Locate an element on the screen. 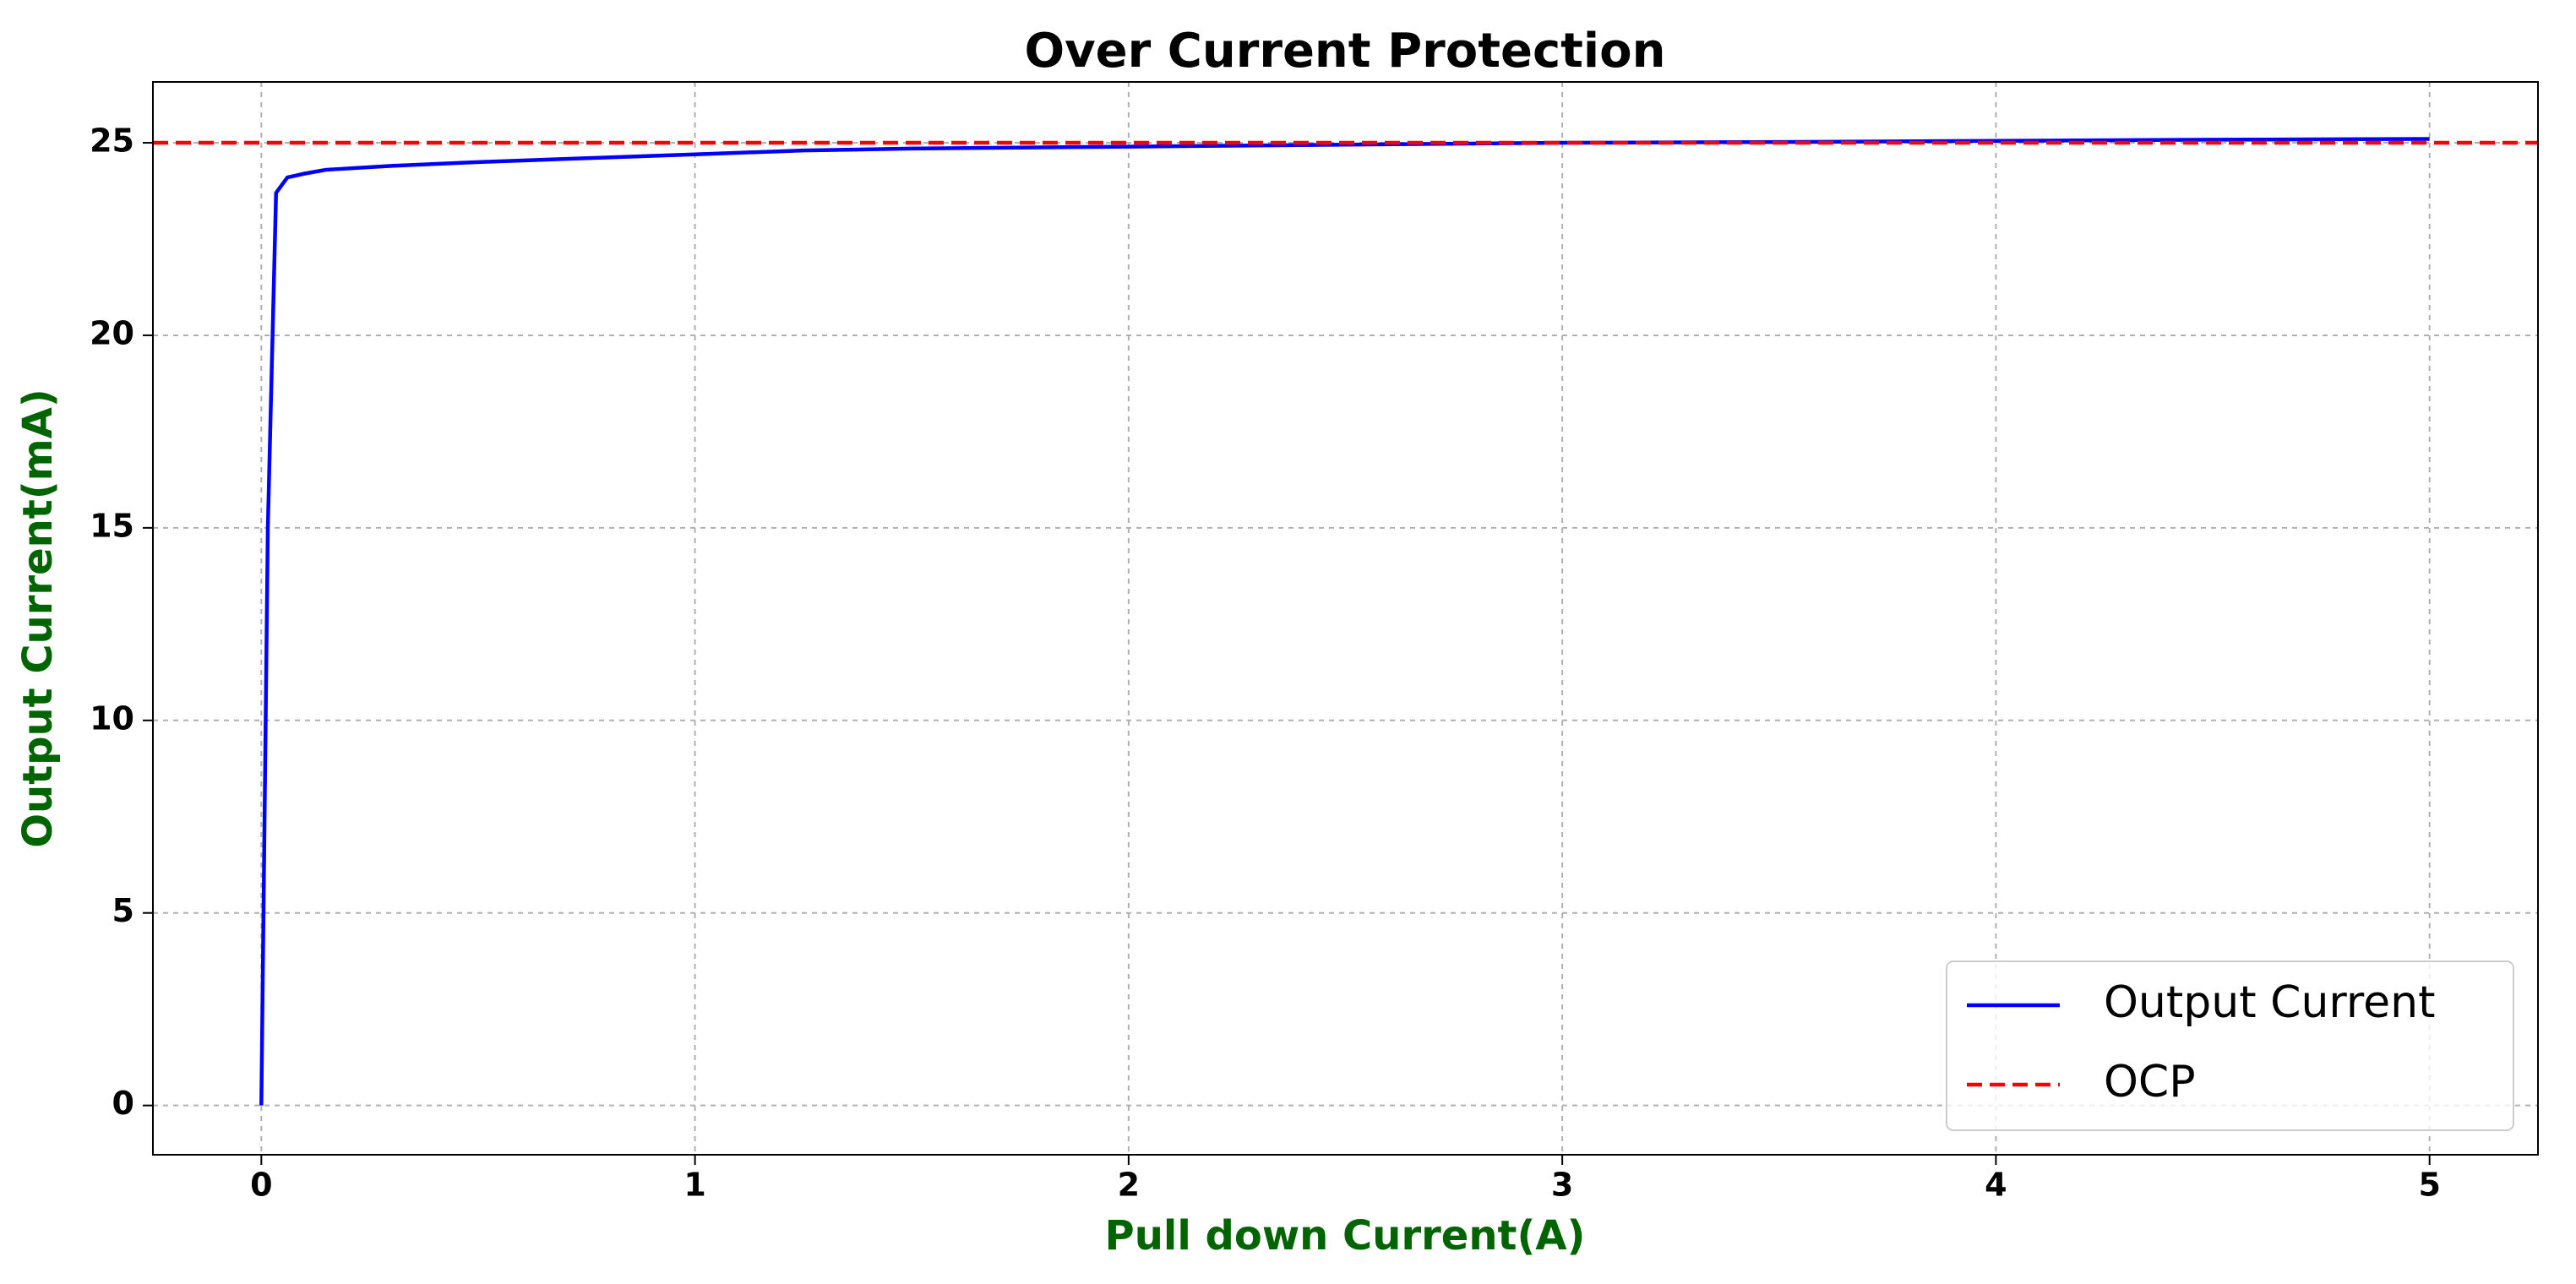  x-tick-label: 2 is located at coordinates (1129, 1185).